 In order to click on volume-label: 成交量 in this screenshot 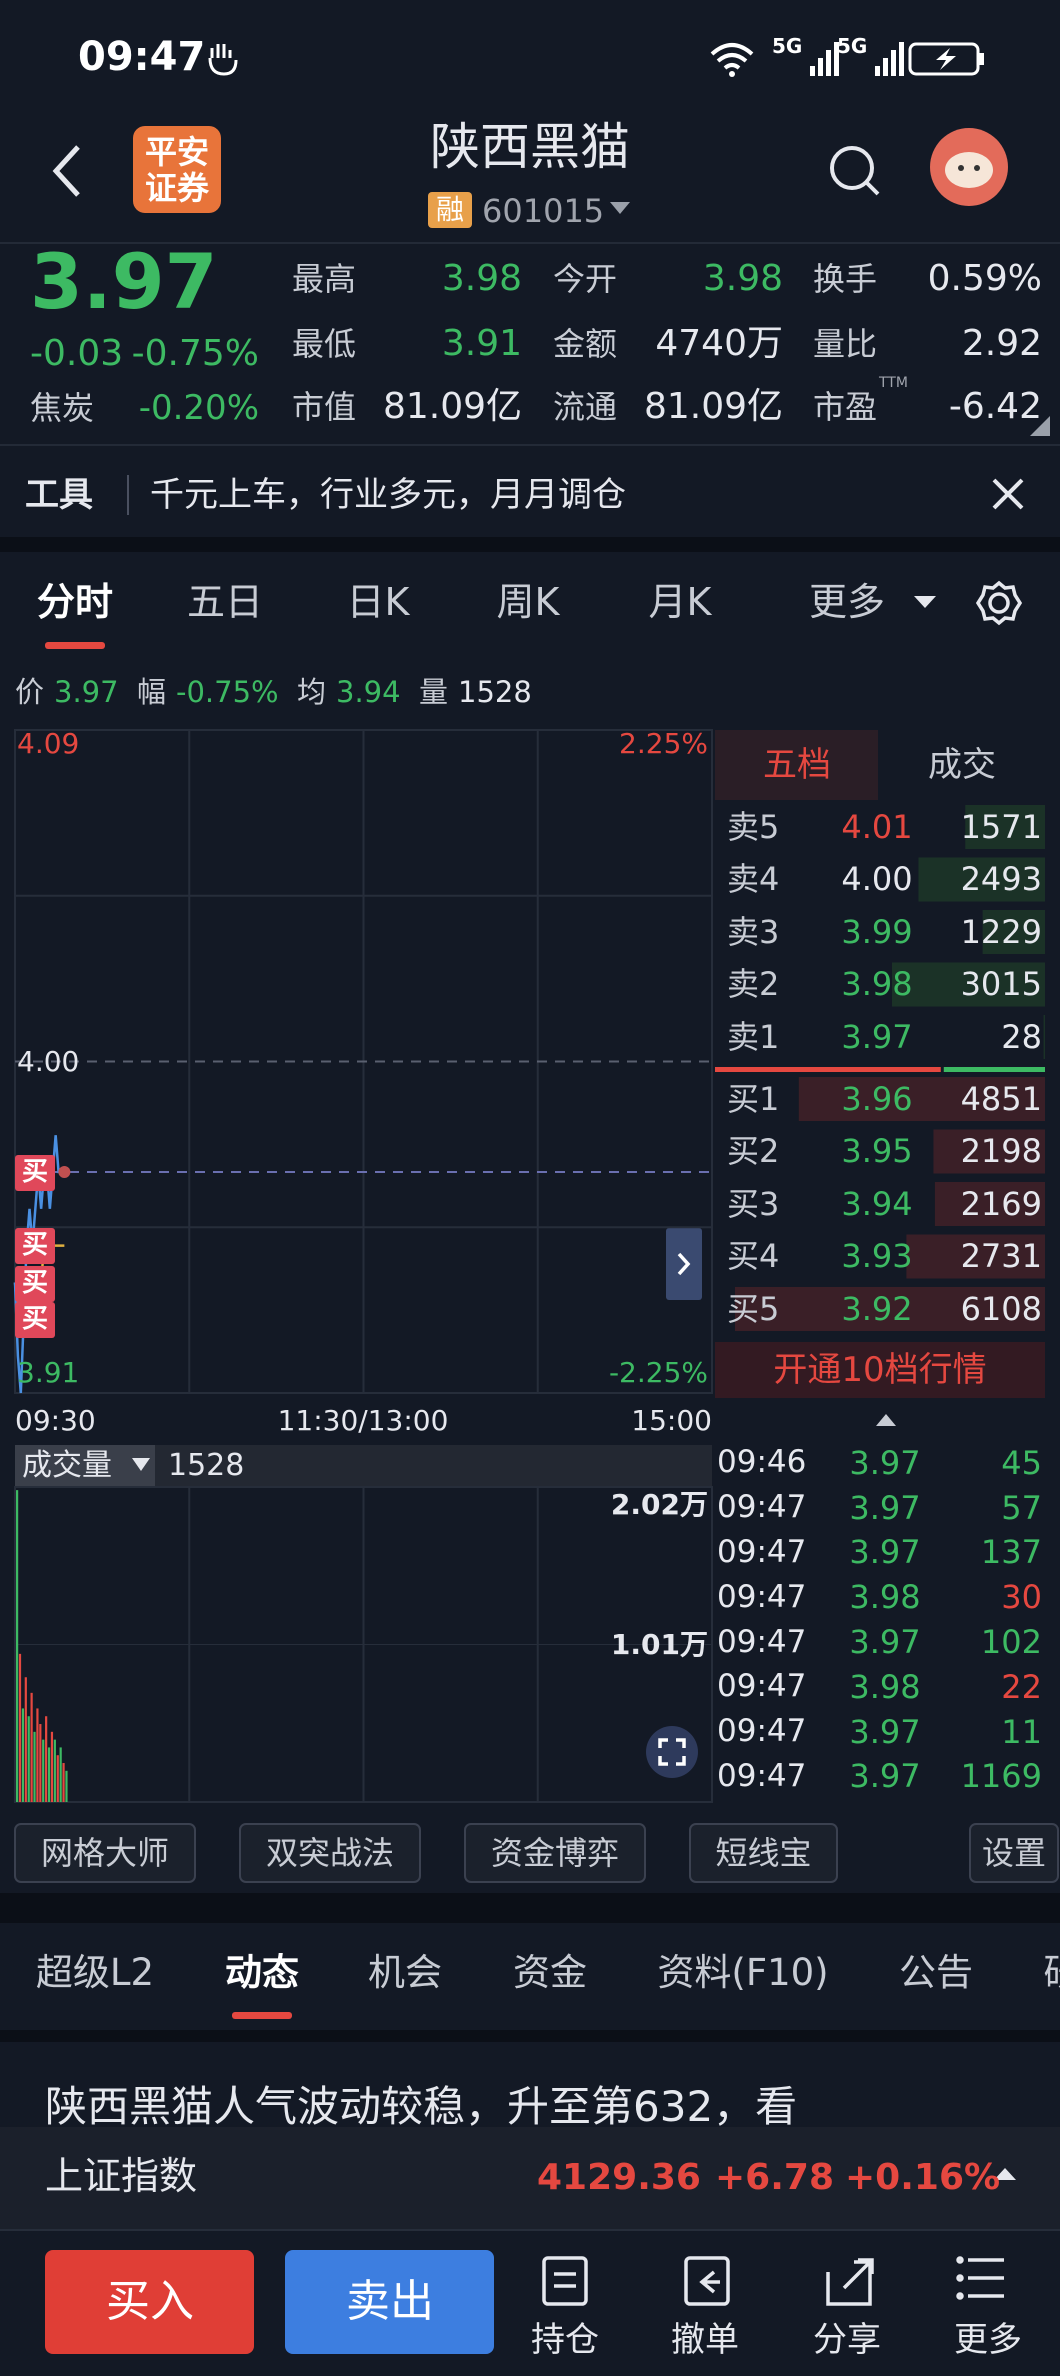, I will do `click(67, 1465)`.